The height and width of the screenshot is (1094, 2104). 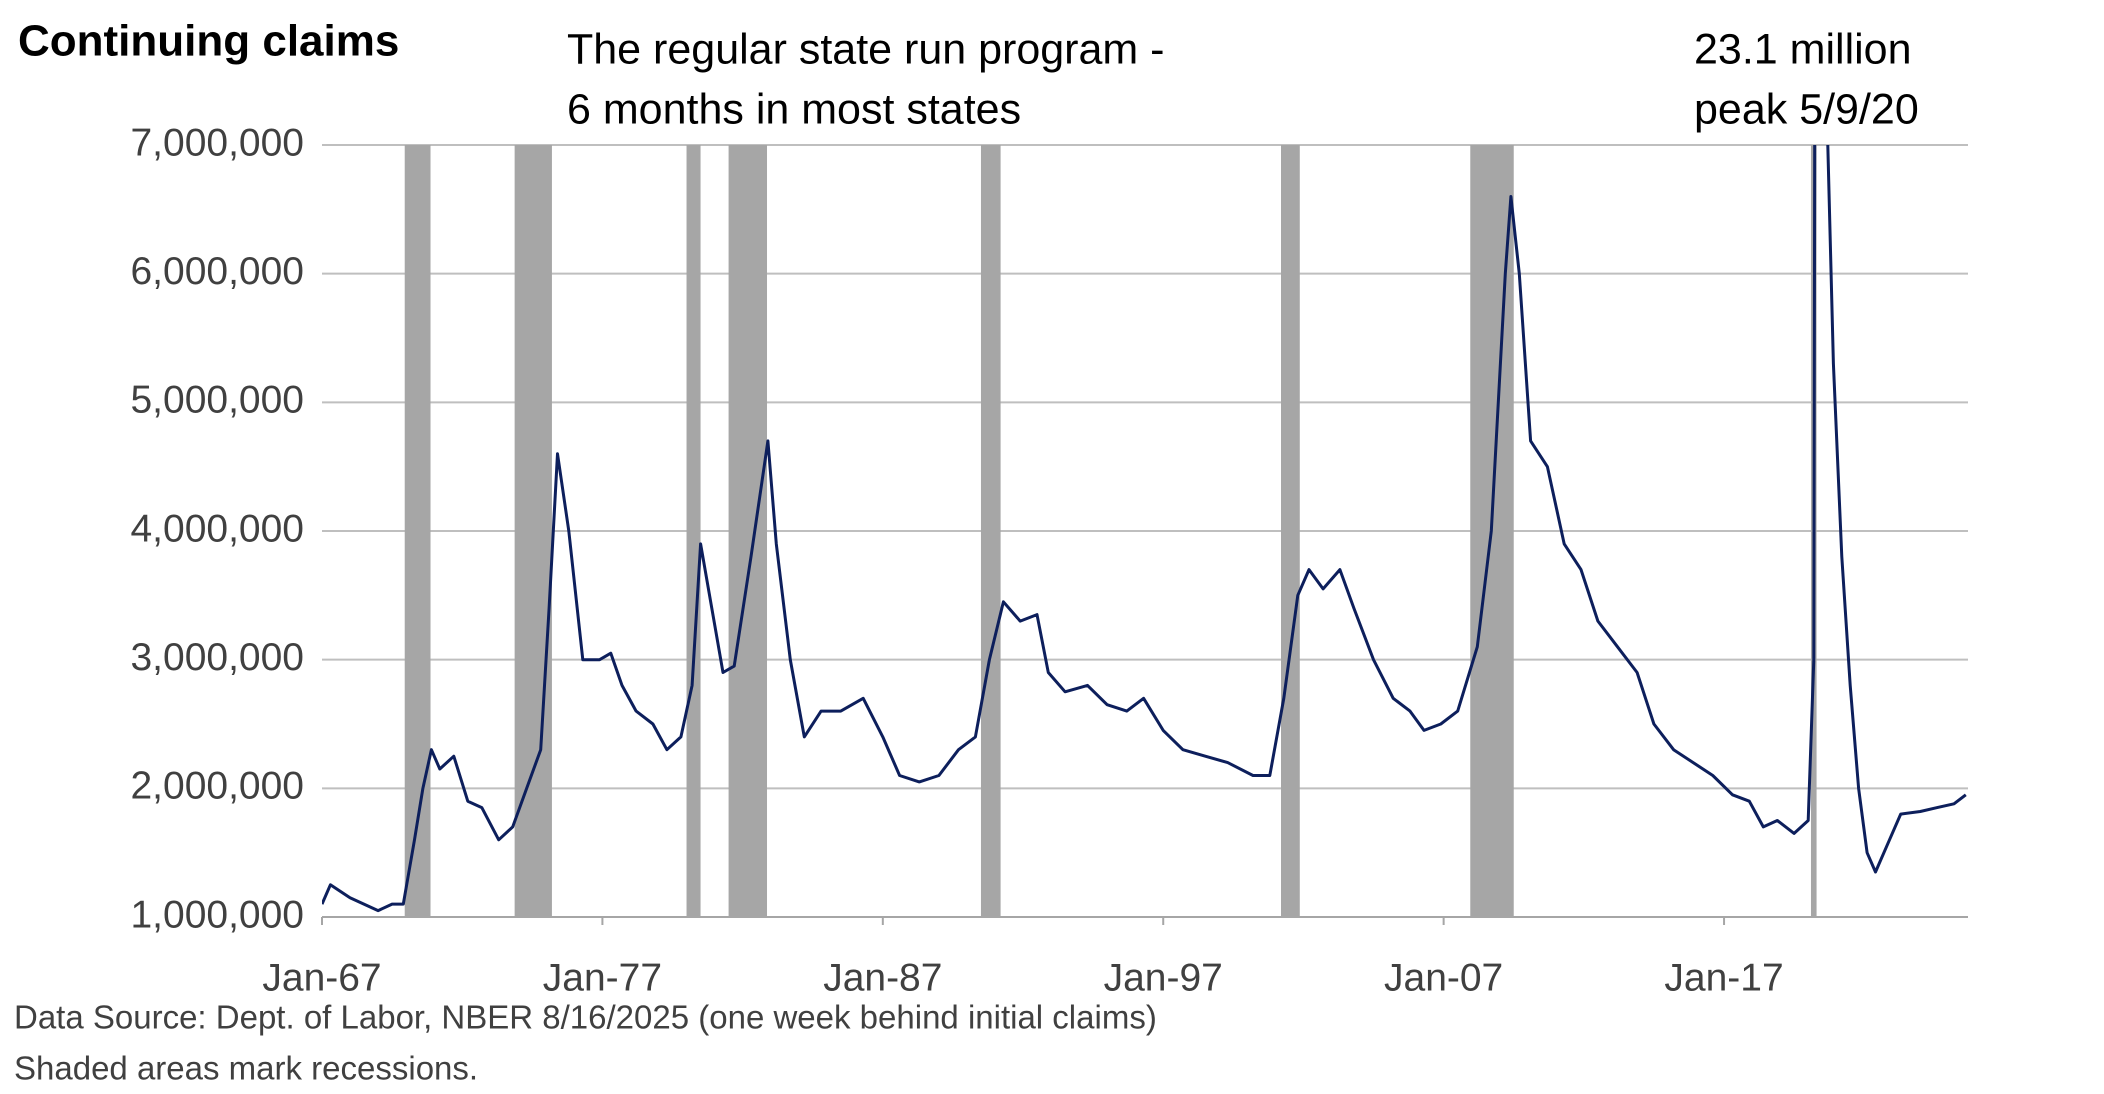 What do you see at coordinates (217, 914) in the screenshot?
I see `y-tick-label: 1,000,000` at bounding box center [217, 914].